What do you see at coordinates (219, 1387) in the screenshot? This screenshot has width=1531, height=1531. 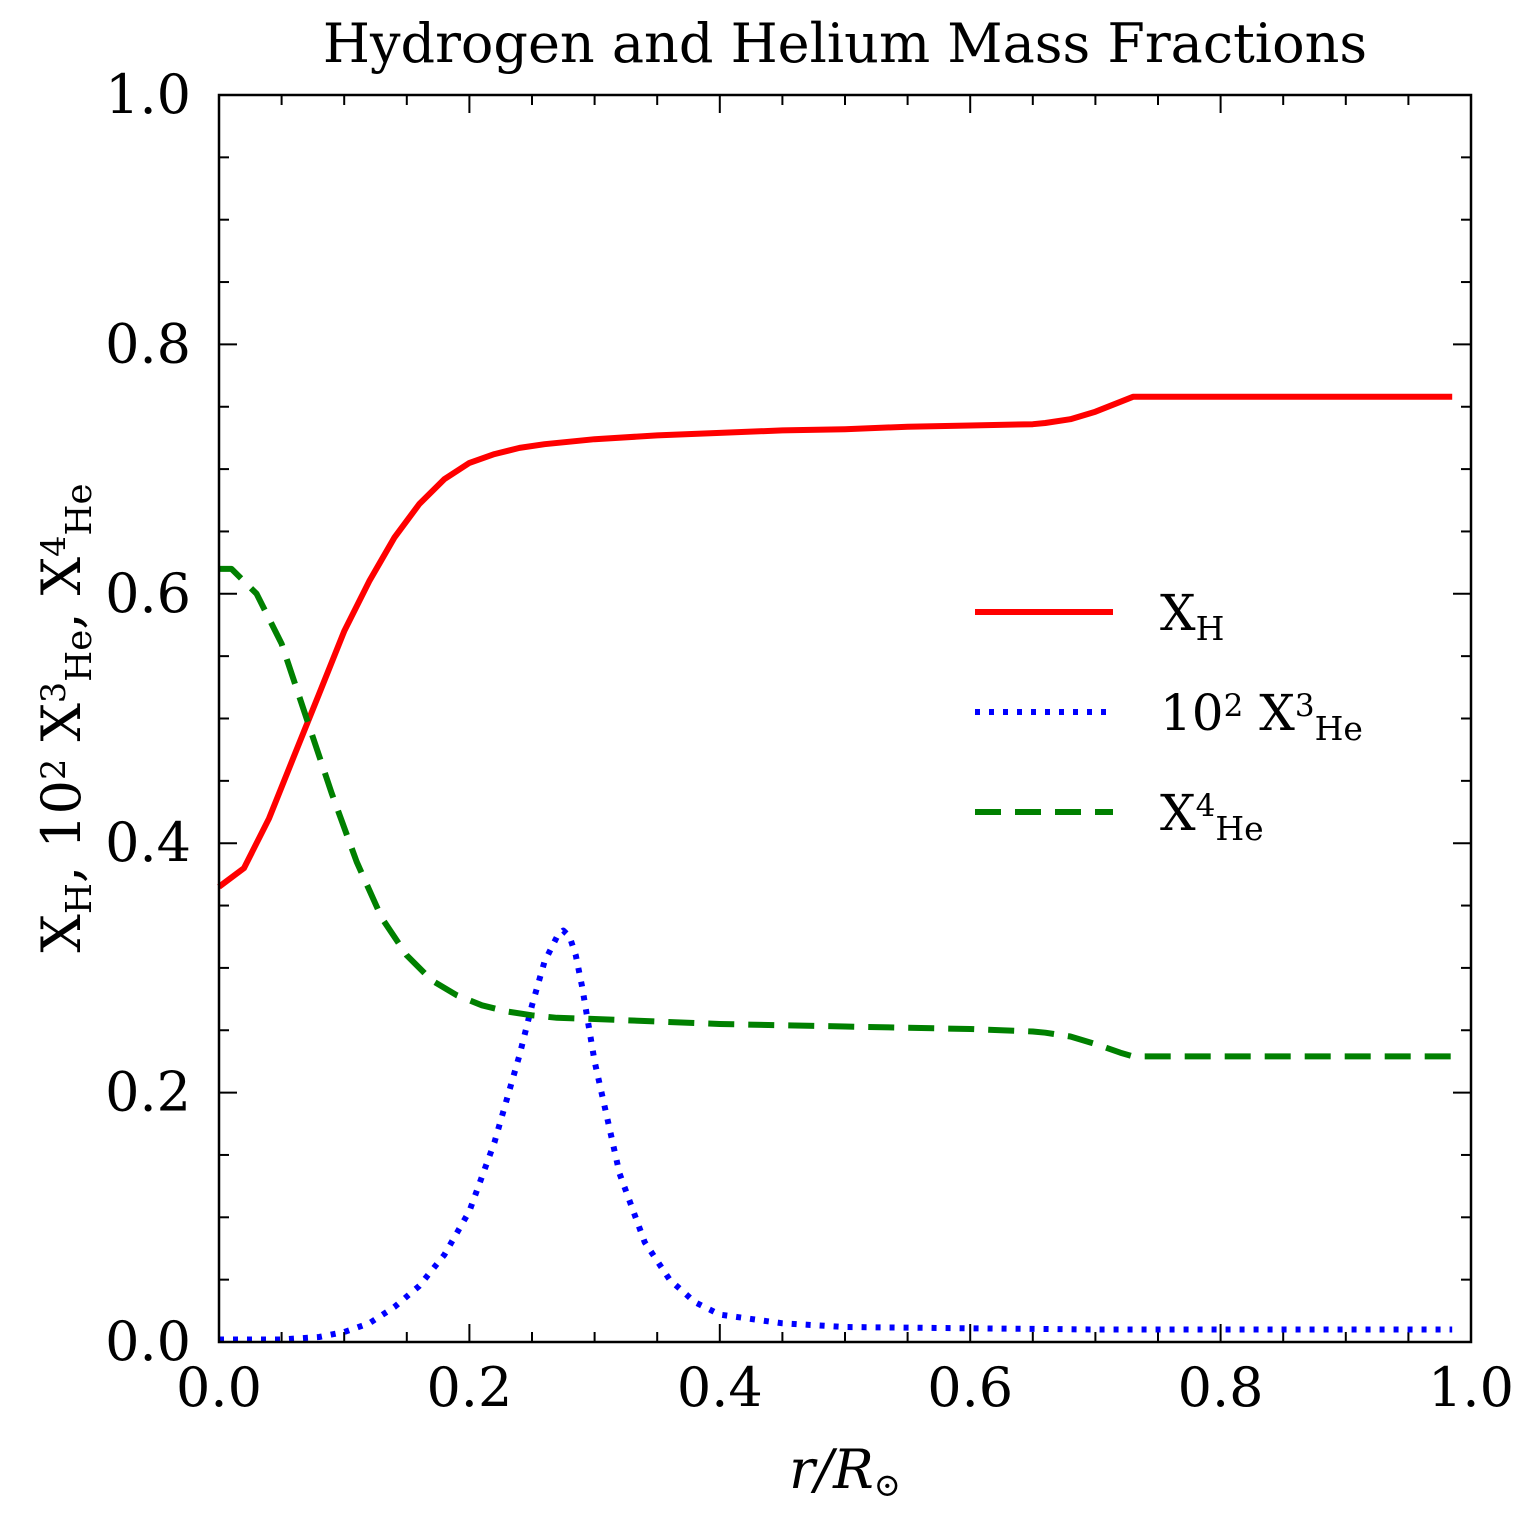 I see `x-tick-label: 0.0` at bounding box center [219, 1387].